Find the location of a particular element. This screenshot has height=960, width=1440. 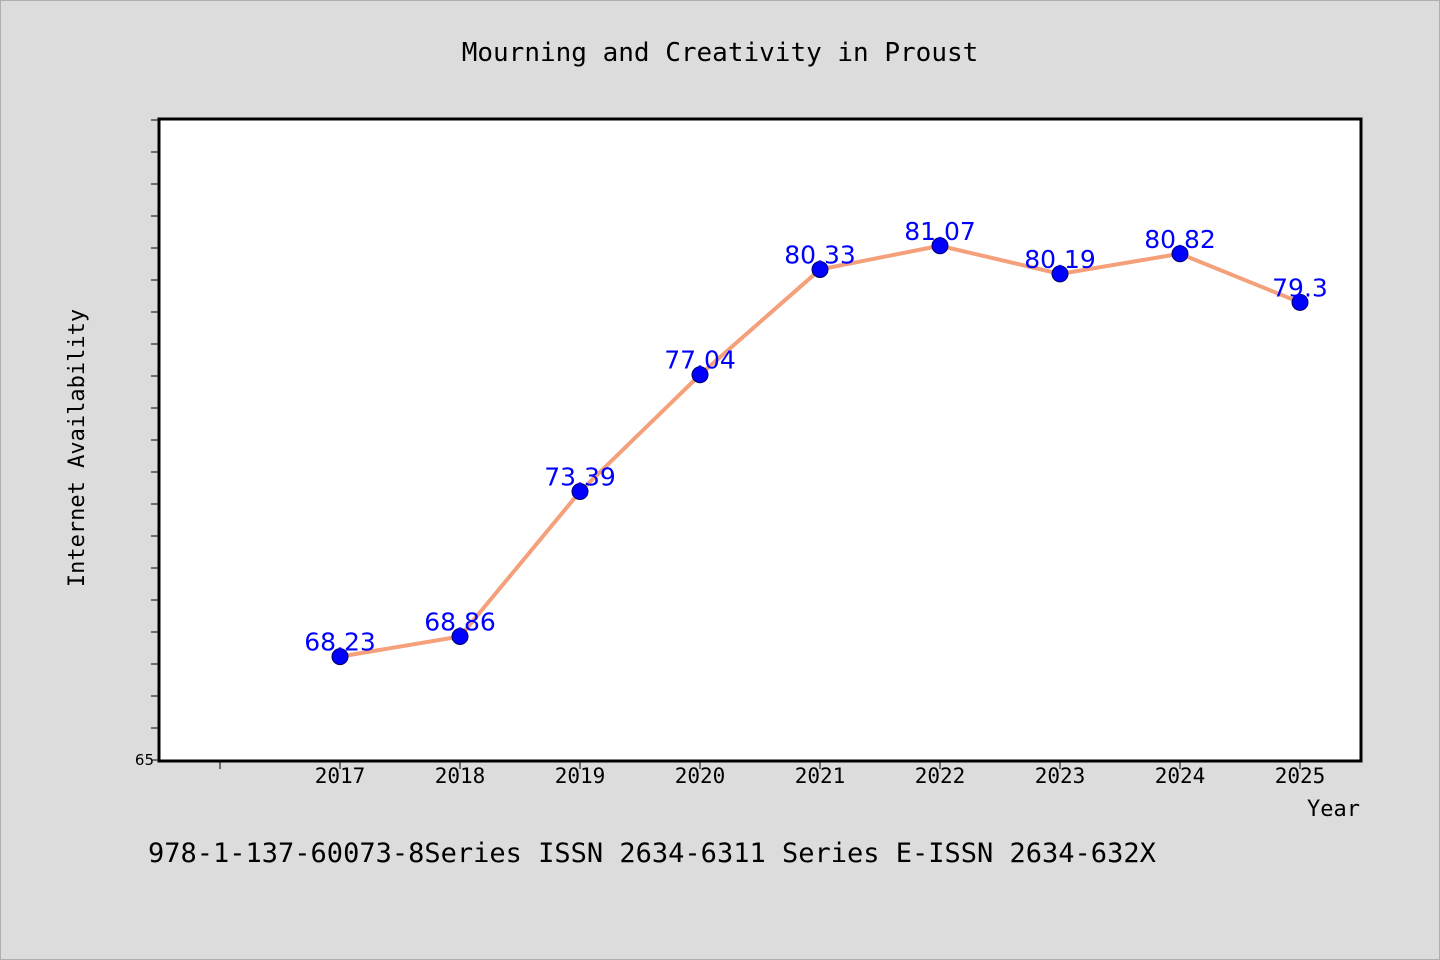

data-label: 80.19 is located at coordinates (1060, 259).